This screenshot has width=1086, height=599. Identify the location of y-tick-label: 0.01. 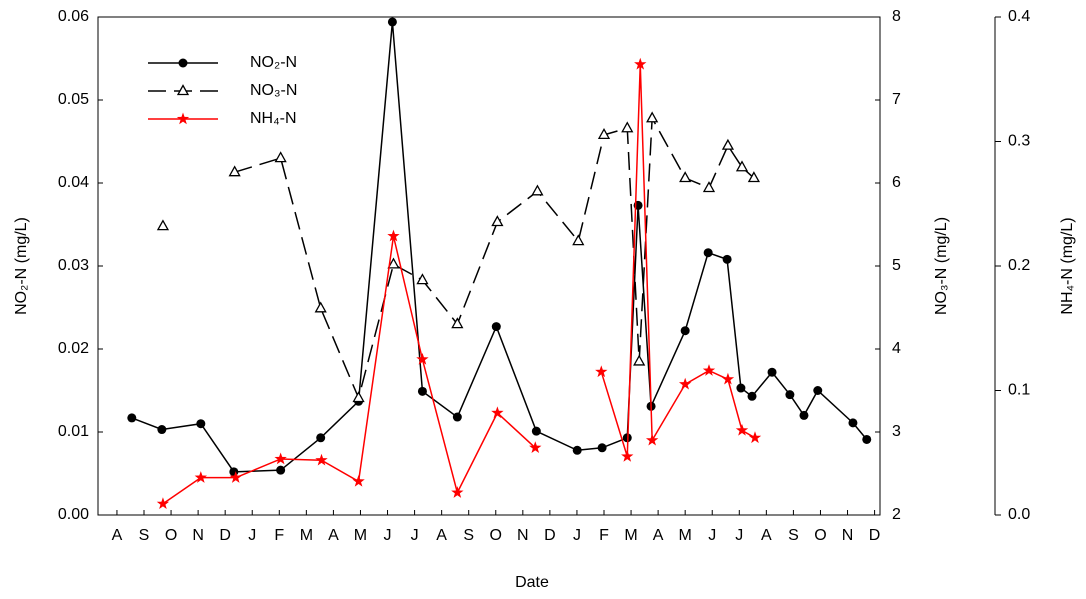
(73, 431).